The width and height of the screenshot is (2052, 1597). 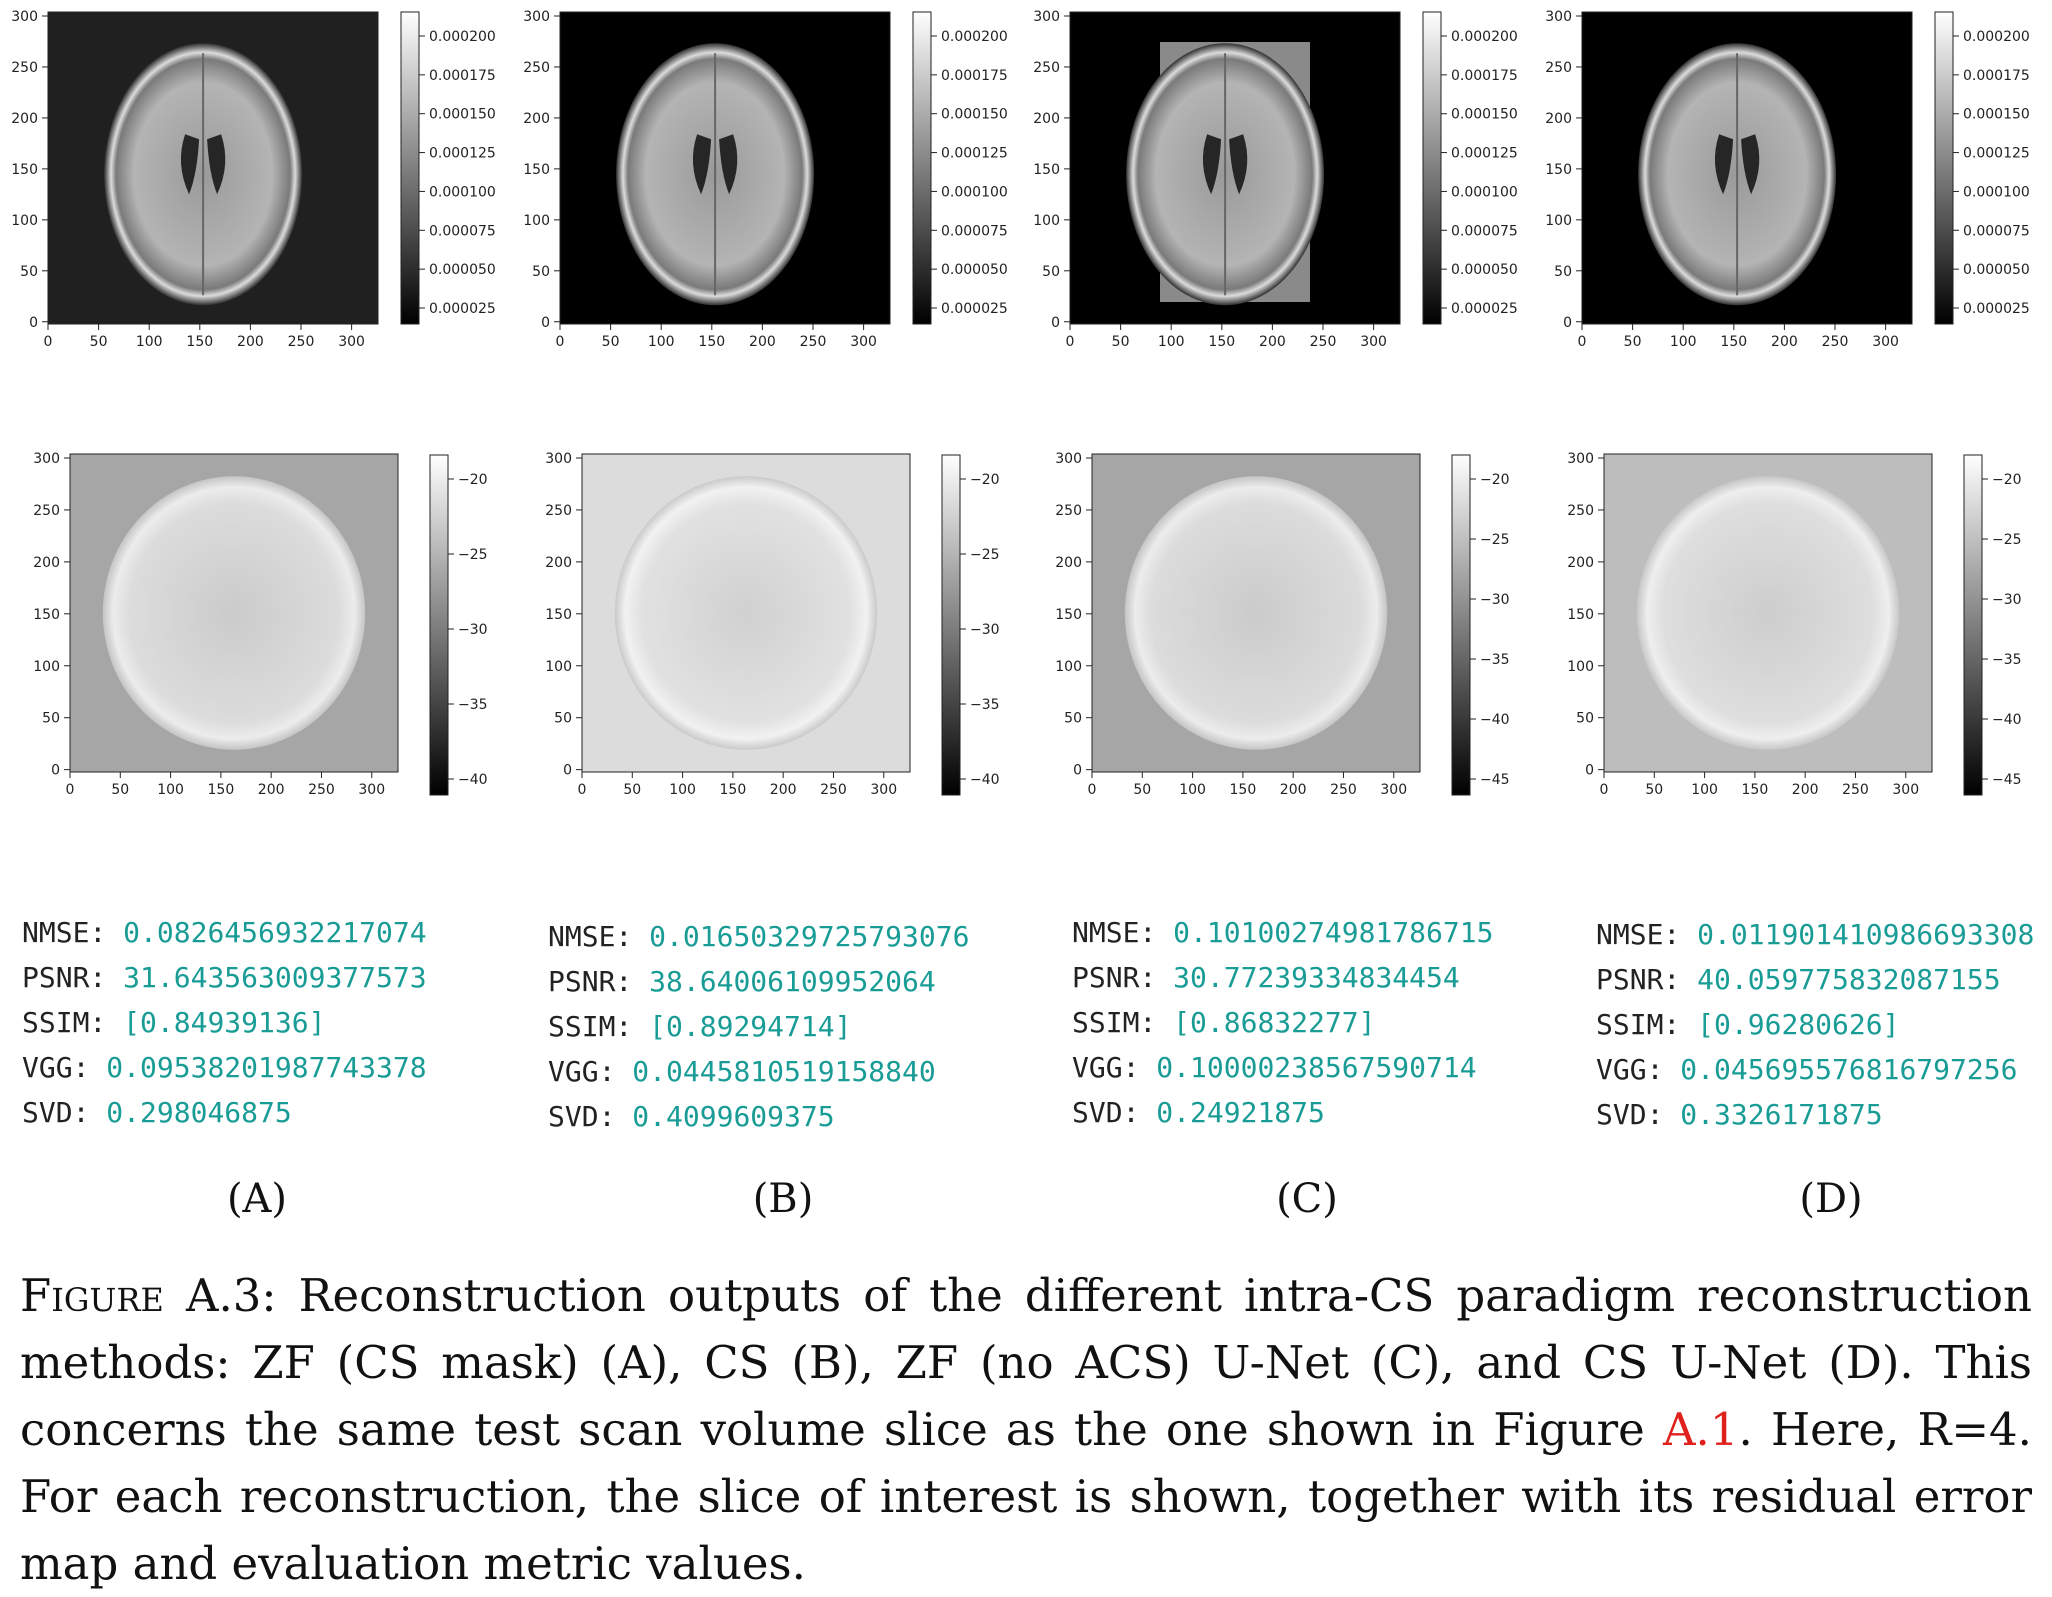 What do you see at coordinates (1558, 68) in the screenshot?
I see `top-ytick-label: 250` at bounding box center [1558, 68].